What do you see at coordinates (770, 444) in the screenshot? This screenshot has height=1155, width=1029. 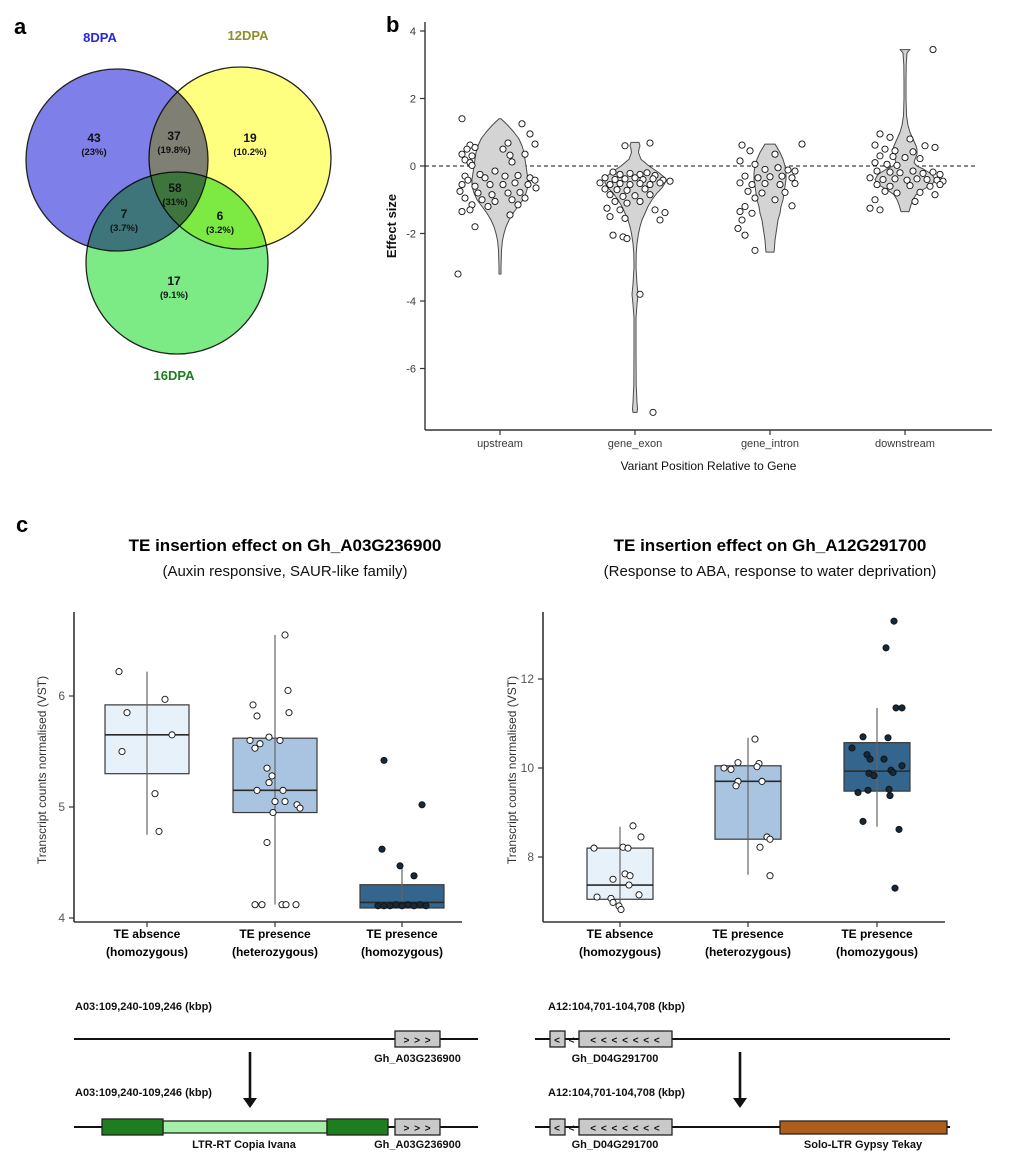 I see `svg-text: gene_intron` at bounding box center [770, 444].